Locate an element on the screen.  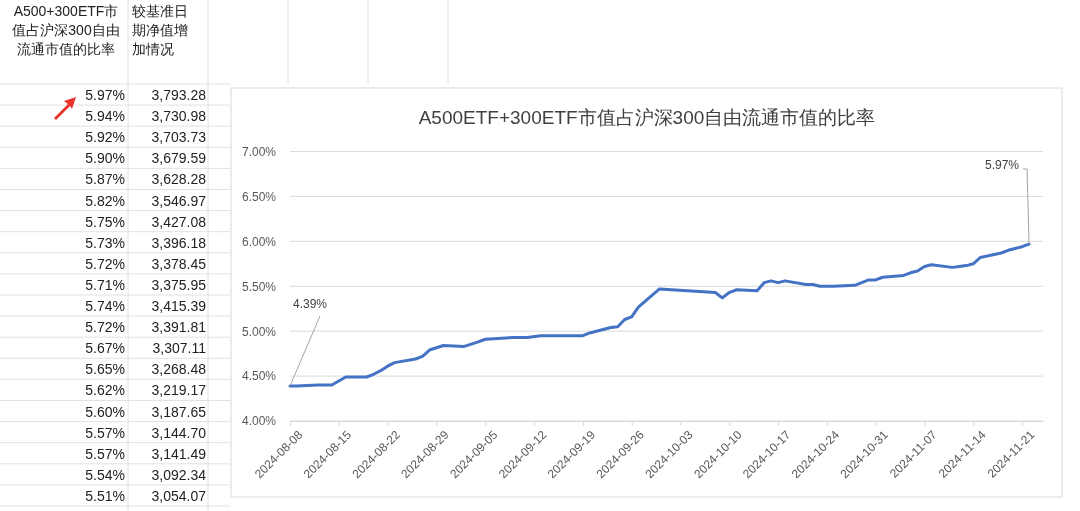
text: A500+300ETF市值占沪深300自由流通市值的比率 is located at coordinates (66, 30).